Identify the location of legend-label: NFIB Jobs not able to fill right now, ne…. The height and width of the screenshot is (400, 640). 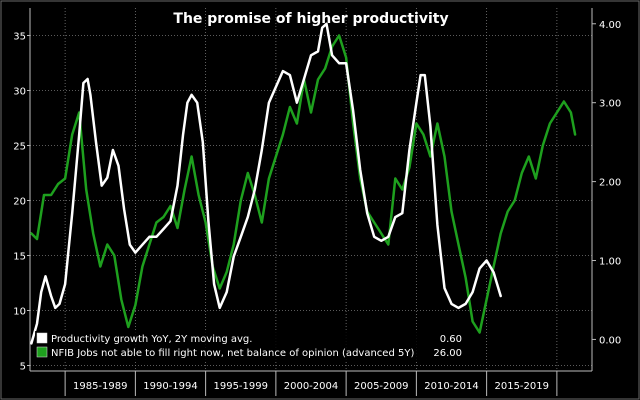
(232, 353).